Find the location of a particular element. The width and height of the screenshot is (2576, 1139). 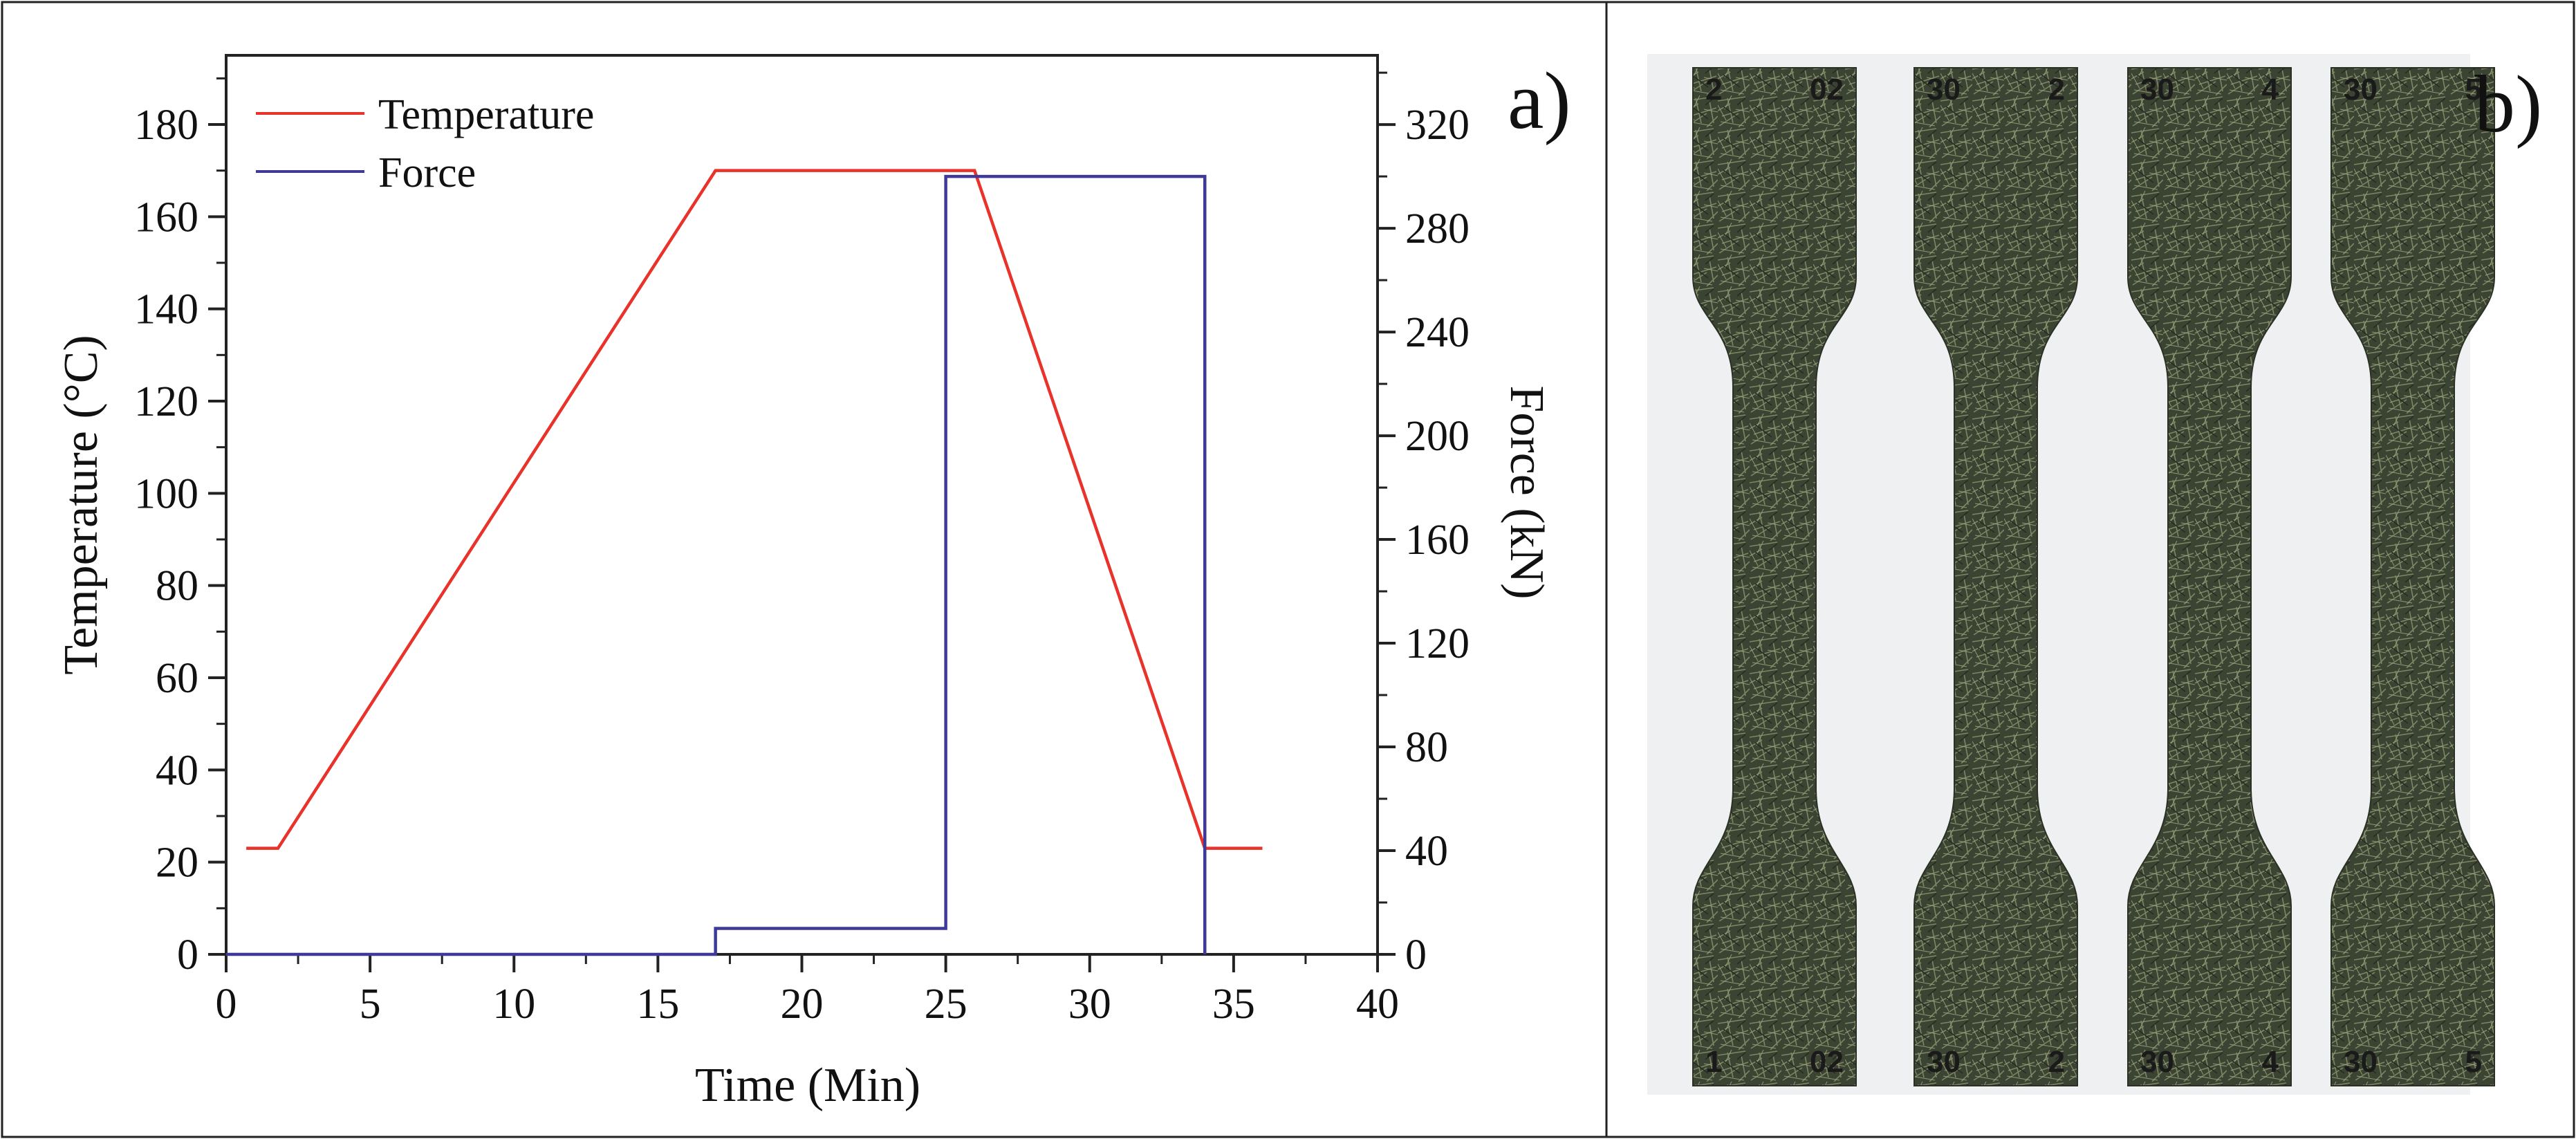

y2-tick-label: 240 is located at coordinates (1437, 333).